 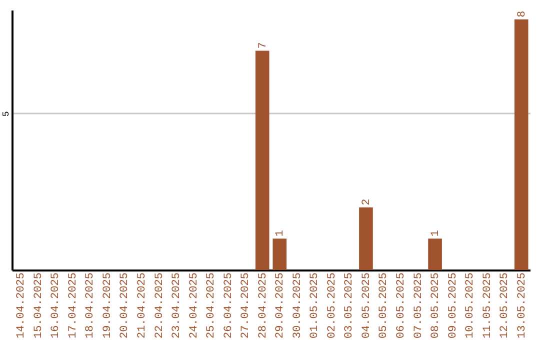 I want to click on x-tick-label: 04.05.2025, so click(x=366, y=305).